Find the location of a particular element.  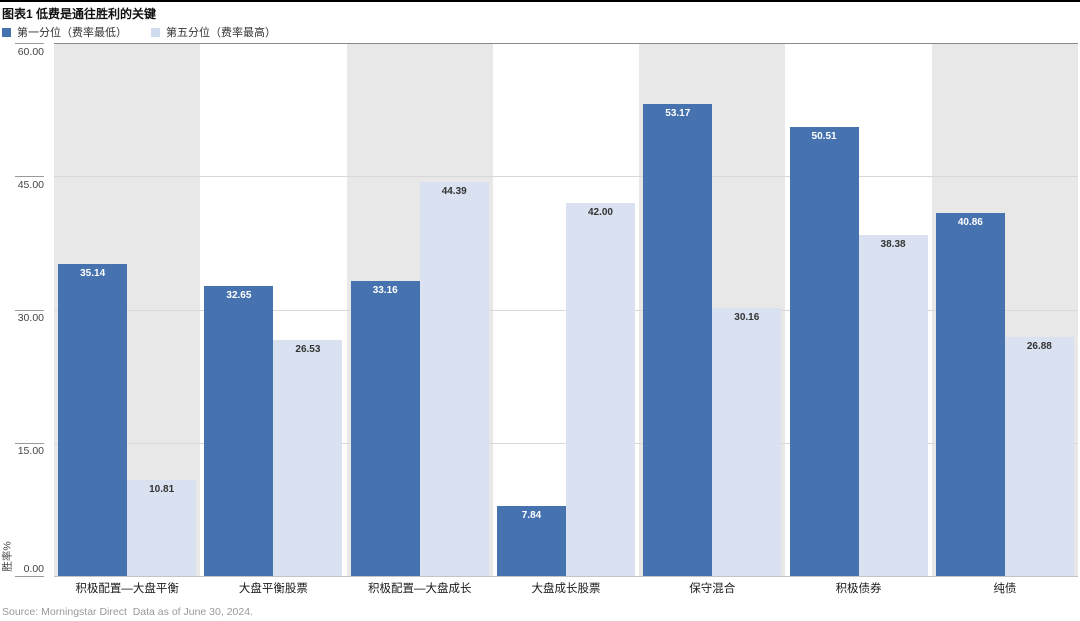

bar-value-label: 26.88 is located at coordinates (1039, 347).